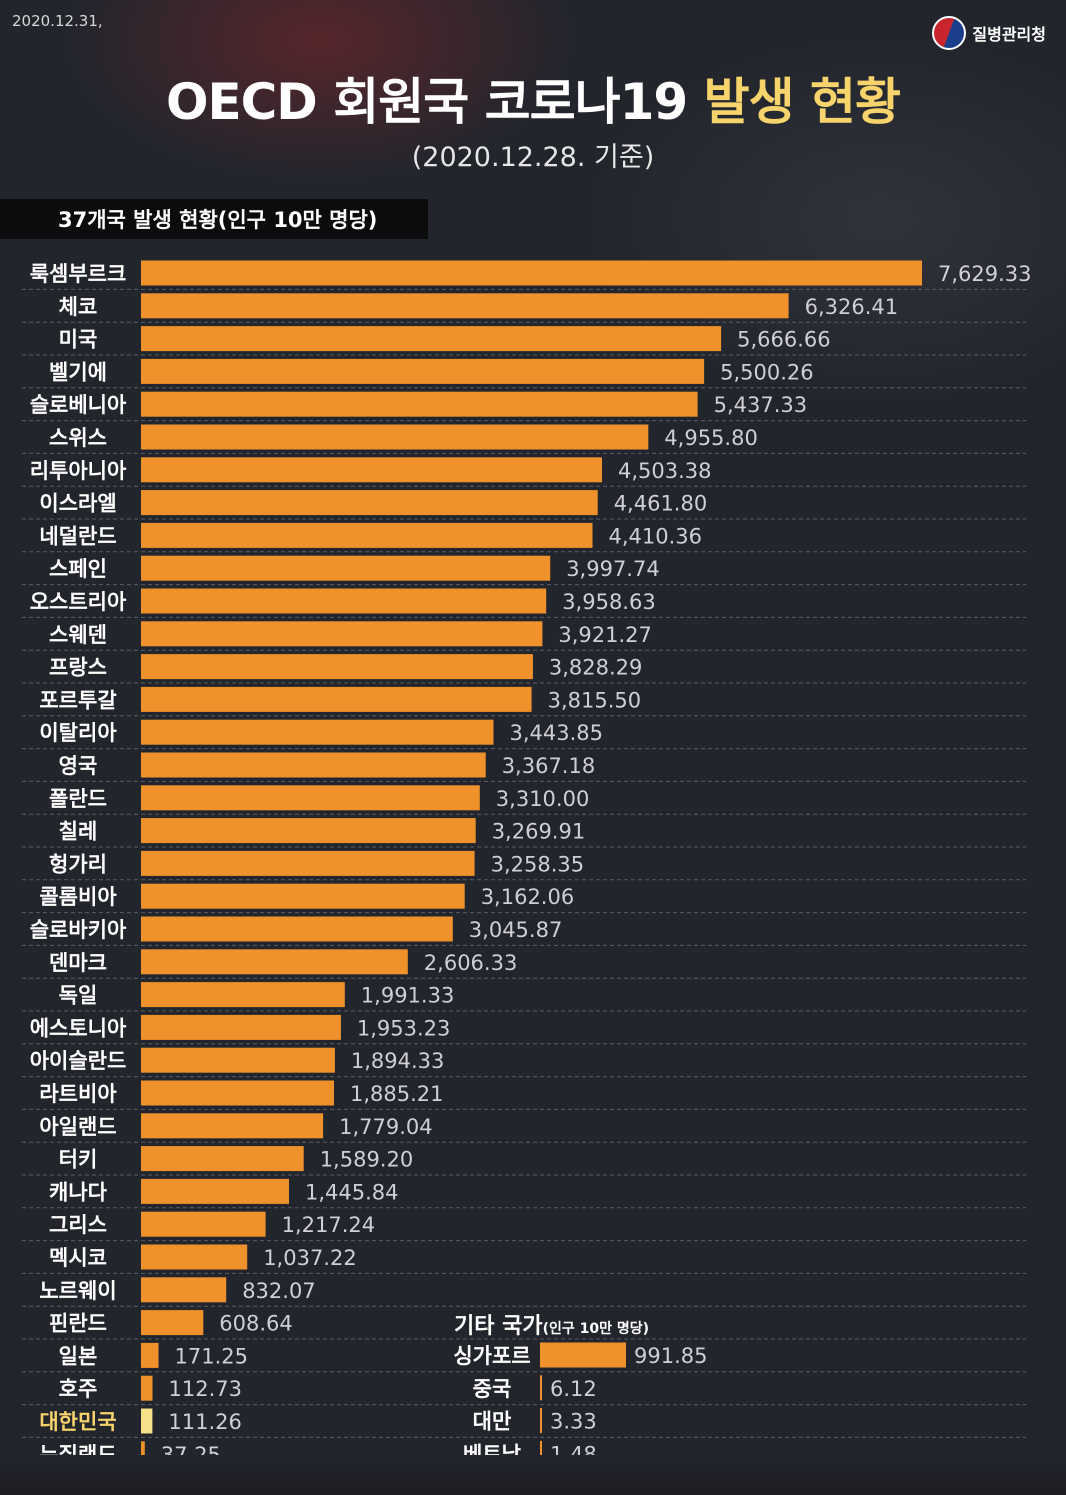  What do you see at coordinates (78, 1324) in the screenshot?
I see `category-label: 핀란드` at bounding box center [78, 1324].